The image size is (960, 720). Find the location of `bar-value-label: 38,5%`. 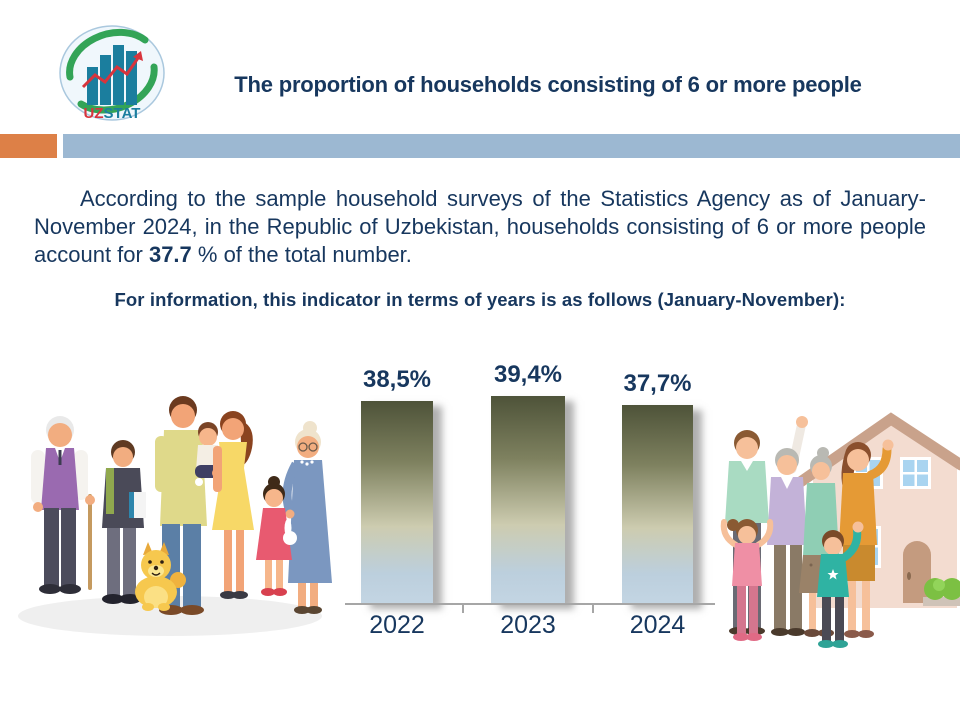

bar-value-label: 38,5% is located at coordinates (397, 379).